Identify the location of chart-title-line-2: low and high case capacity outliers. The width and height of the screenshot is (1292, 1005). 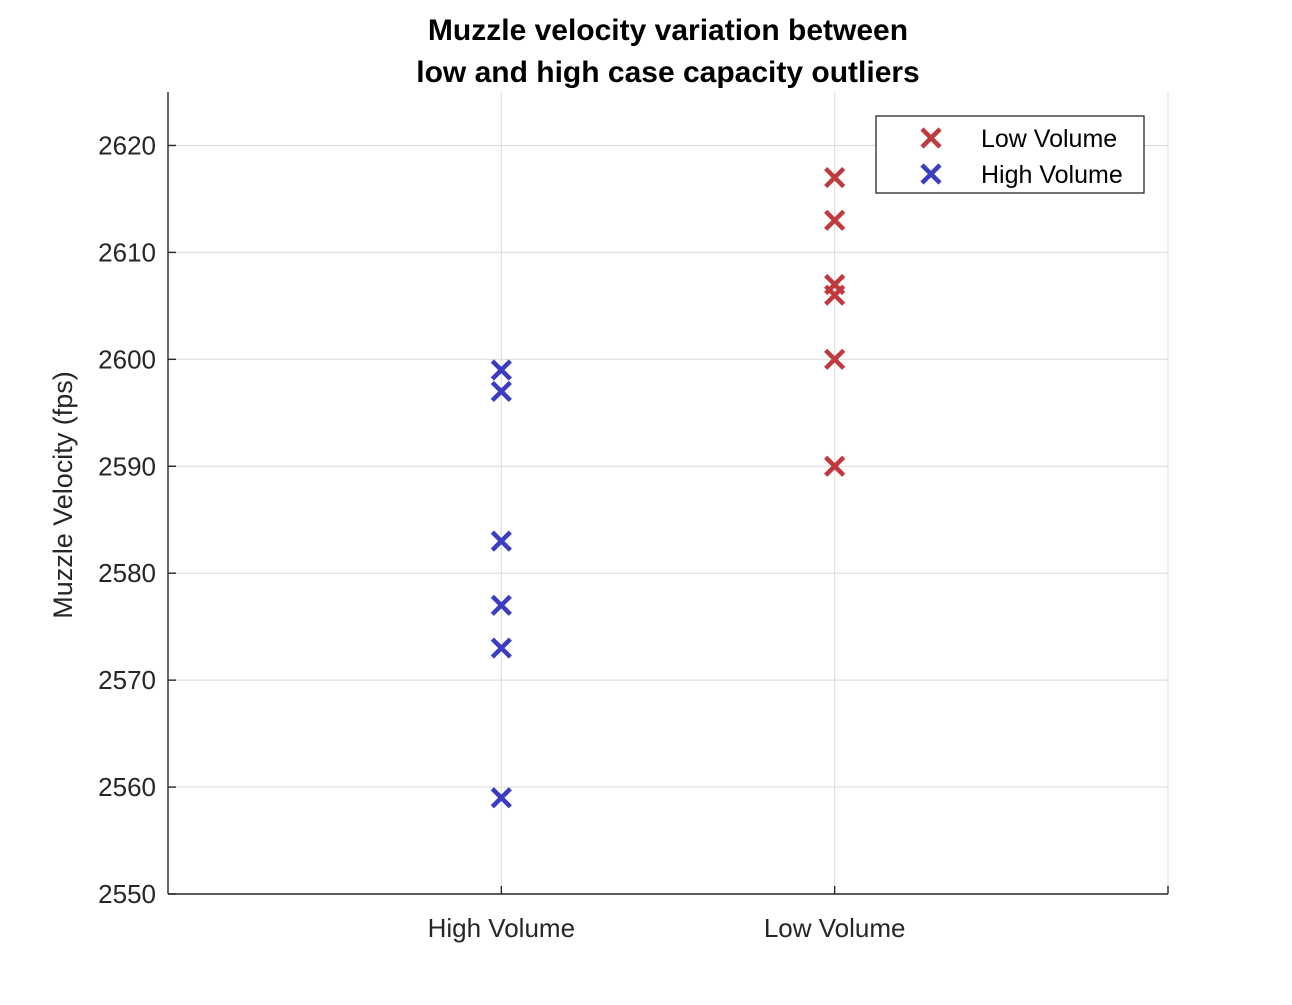
(667, 72).